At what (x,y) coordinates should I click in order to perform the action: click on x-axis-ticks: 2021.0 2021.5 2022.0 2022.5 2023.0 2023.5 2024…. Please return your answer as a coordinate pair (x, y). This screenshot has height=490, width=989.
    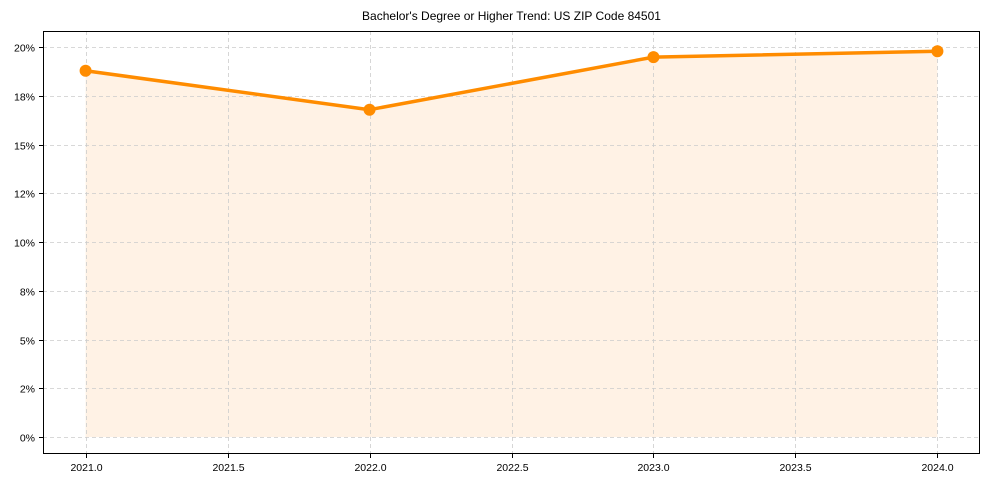
    Looking at the image, I should click on (512, 464).